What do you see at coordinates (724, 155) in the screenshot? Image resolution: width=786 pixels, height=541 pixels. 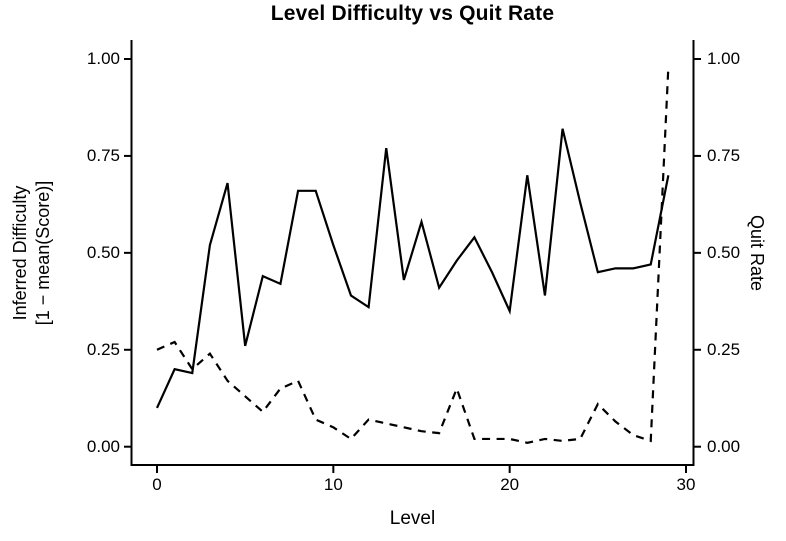 I see `y-right-tick-label: 0.75` at bounding box center [724, 155].